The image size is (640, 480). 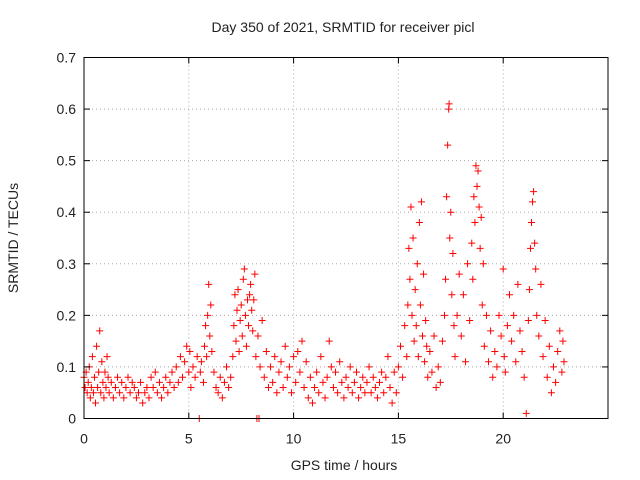 What do you see at coordinates (84, 439) in the screenshot?
I see `x-tick-label: 0` at bounding box center [84, 439].